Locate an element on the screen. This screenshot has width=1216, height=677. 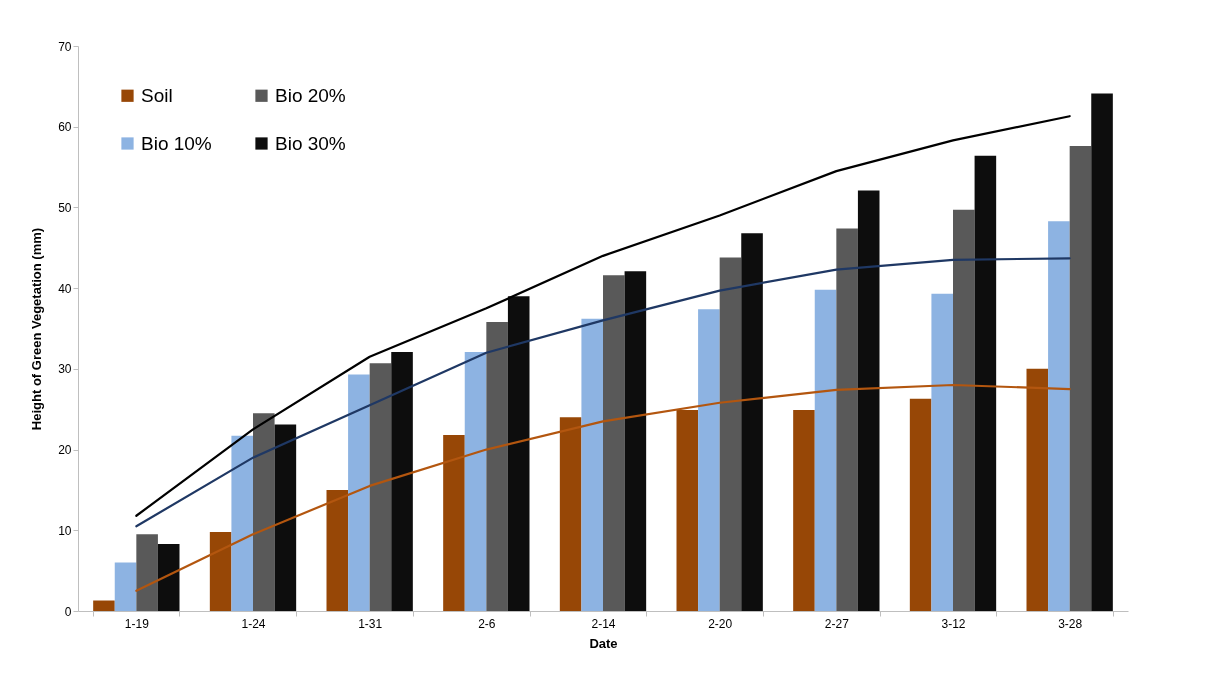
y-tick-label: 60 is located at coordinates (65, 127).